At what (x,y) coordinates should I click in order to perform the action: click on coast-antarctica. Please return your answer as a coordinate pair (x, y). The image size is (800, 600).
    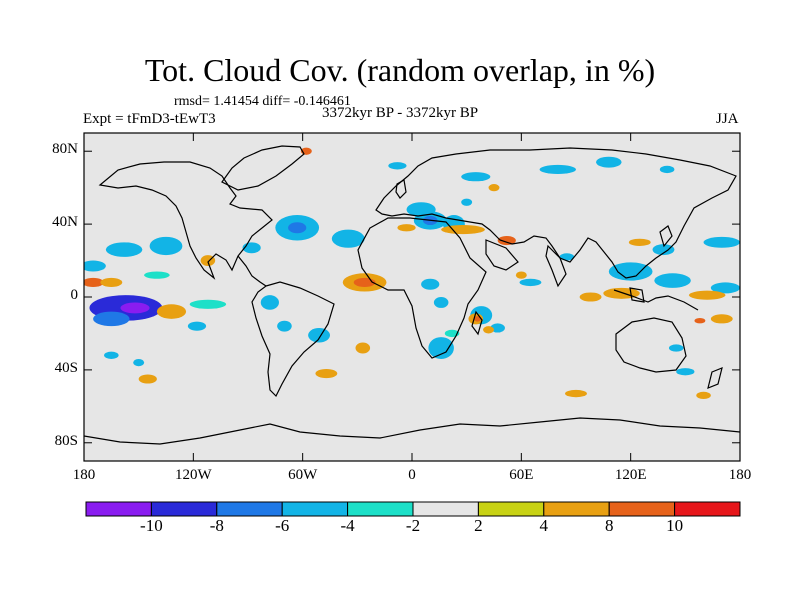
    Looking at the image, I should click on (412, 431).